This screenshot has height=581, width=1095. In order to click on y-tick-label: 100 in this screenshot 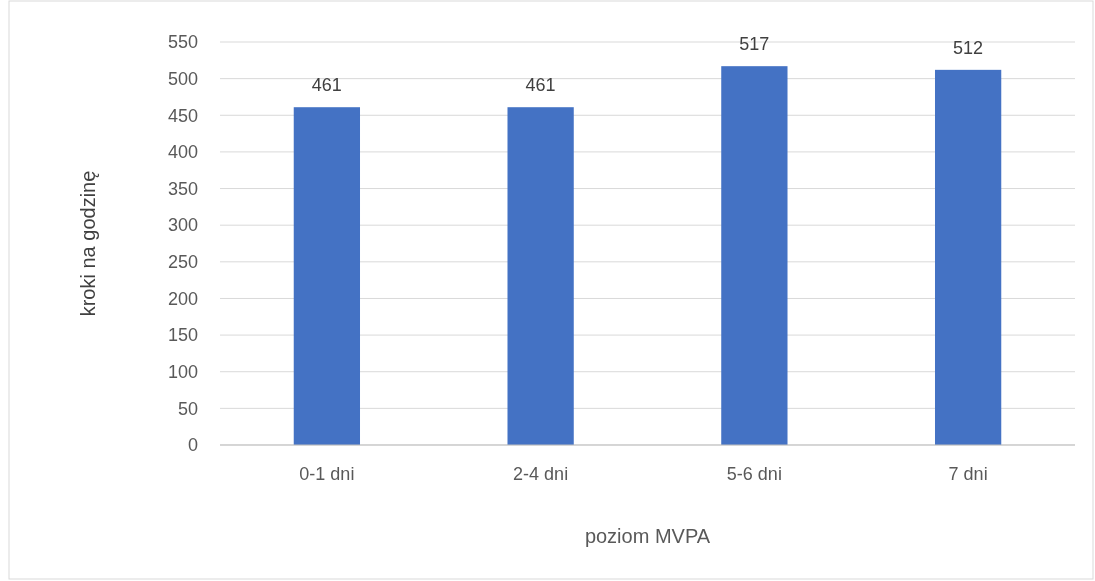, I will do `click(182, 372)`.